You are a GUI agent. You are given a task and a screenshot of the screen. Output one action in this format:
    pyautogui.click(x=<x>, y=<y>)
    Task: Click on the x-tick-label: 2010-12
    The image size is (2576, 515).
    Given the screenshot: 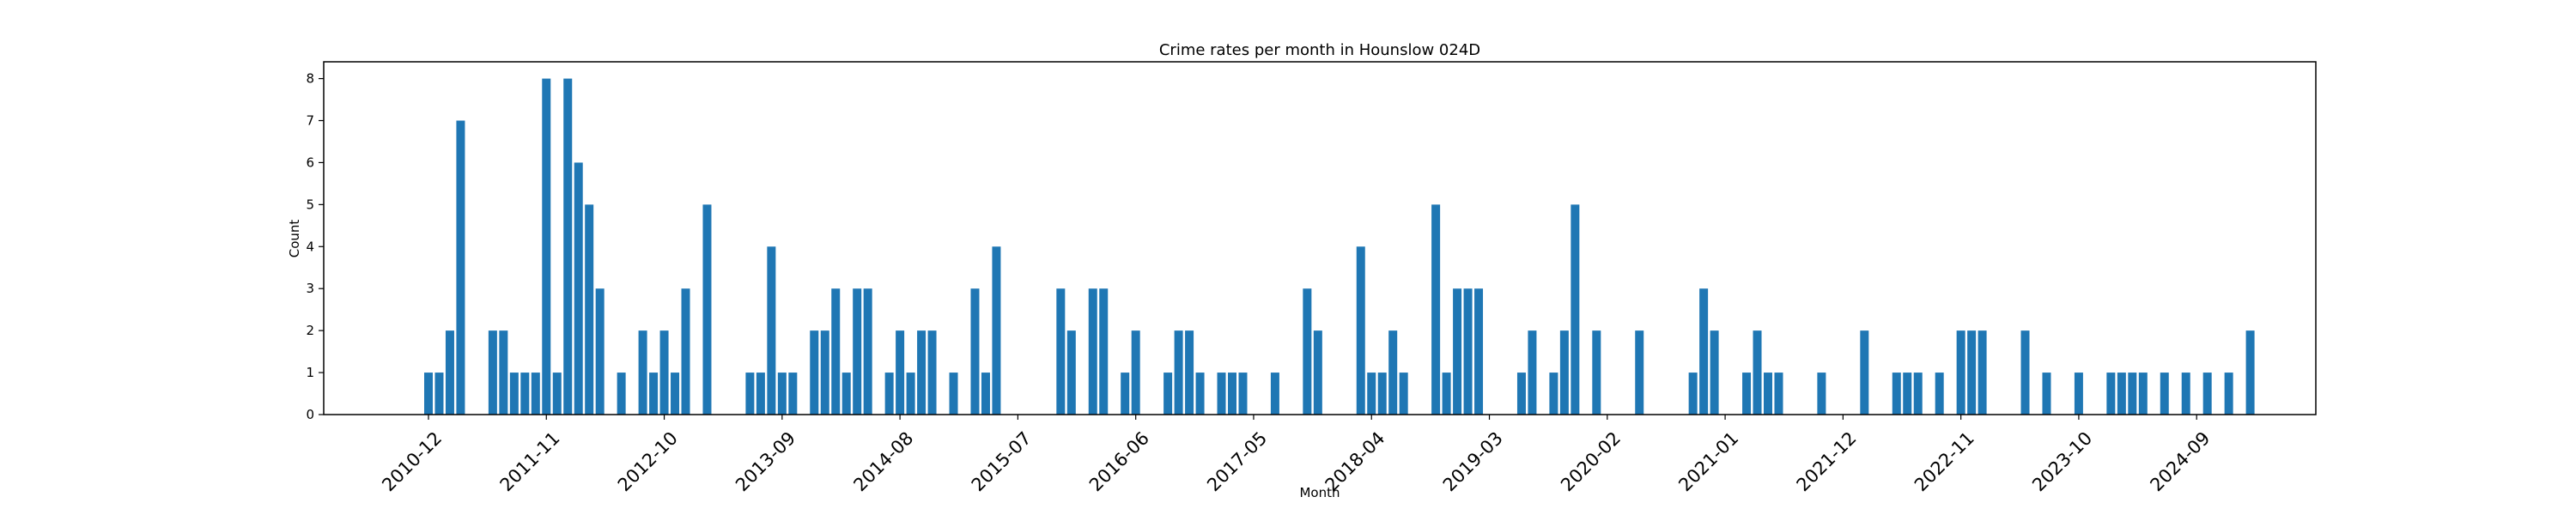 What is the action you would take?
    pyautogui.click(x=412, y=461)
    